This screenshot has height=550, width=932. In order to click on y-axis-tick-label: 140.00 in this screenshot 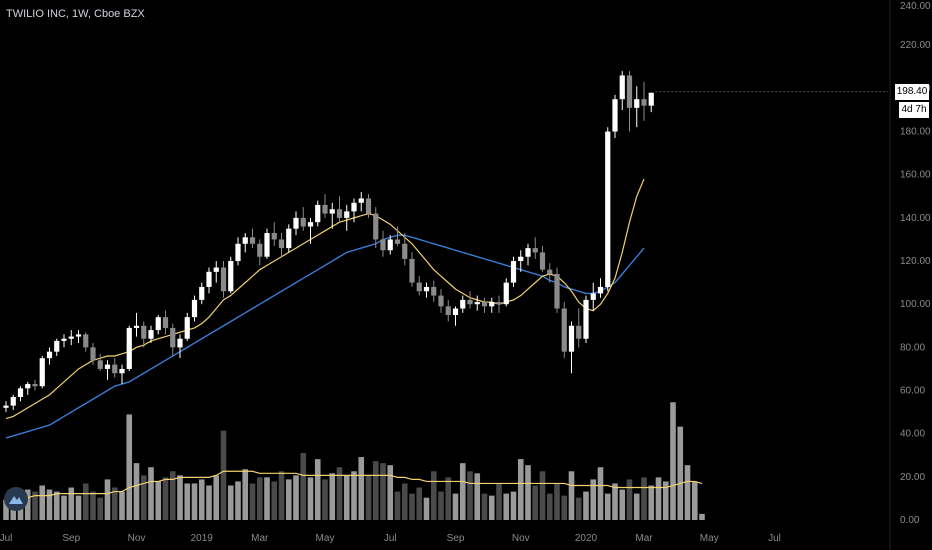, I will do `click(915, 218)`.